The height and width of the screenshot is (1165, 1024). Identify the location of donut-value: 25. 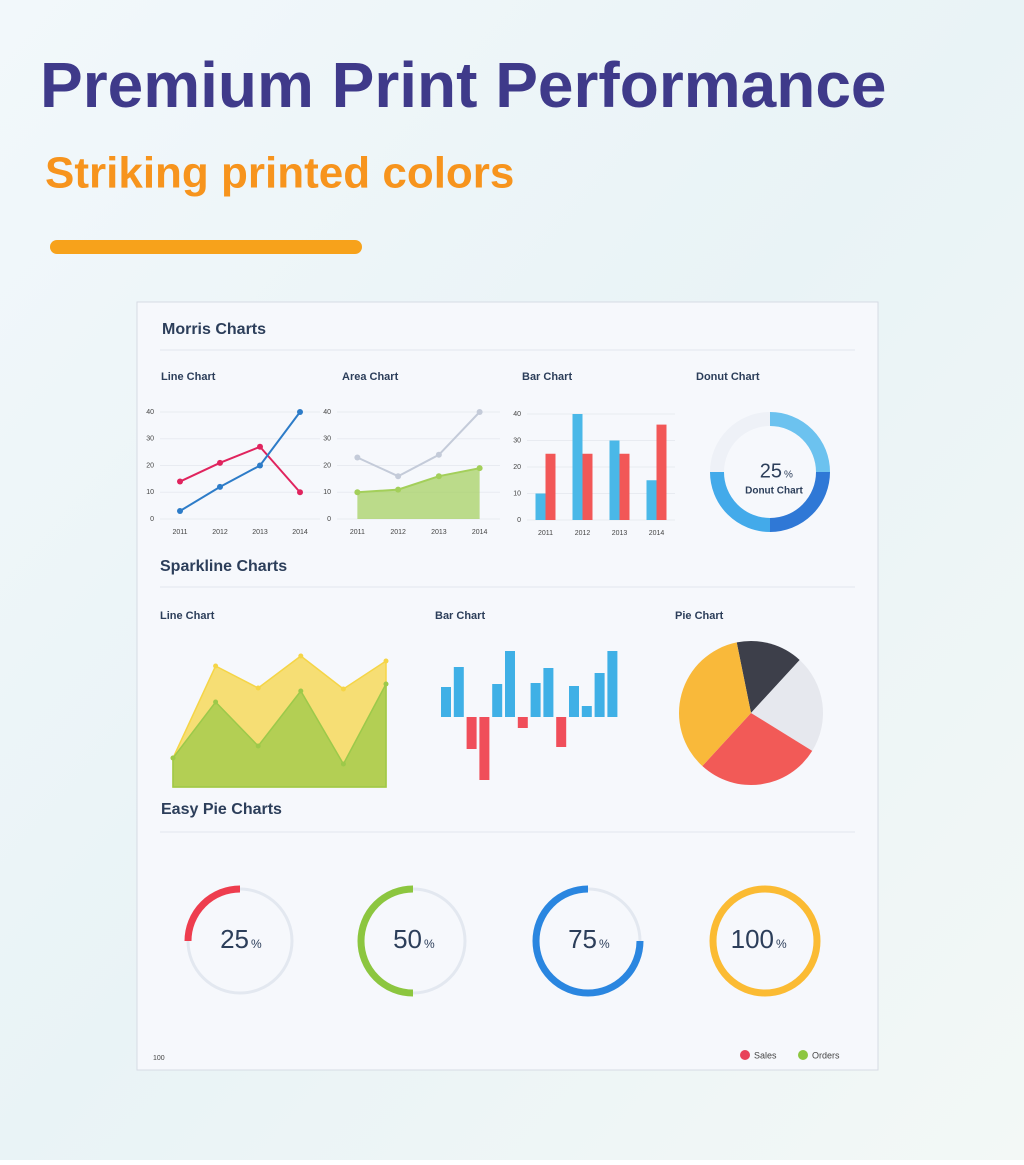
(771, 471).